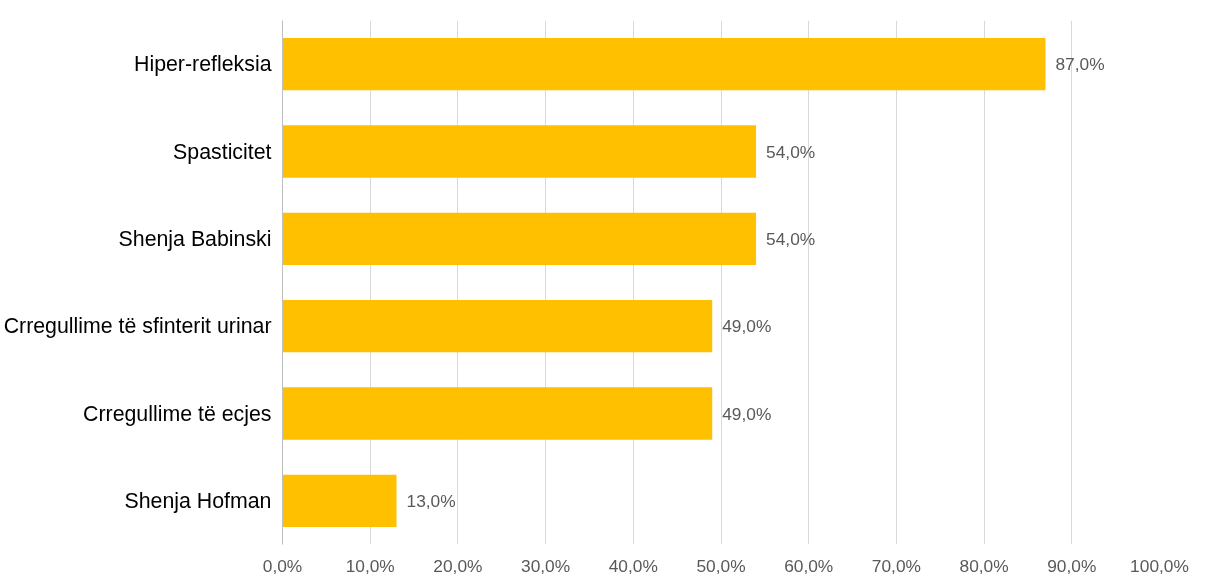 The width and height of the screenshot is (1219, 578). Describe the element at coordinates (195, 238) in the screenshot. I see `y-tick-label: Shenja Babinski` at that location.